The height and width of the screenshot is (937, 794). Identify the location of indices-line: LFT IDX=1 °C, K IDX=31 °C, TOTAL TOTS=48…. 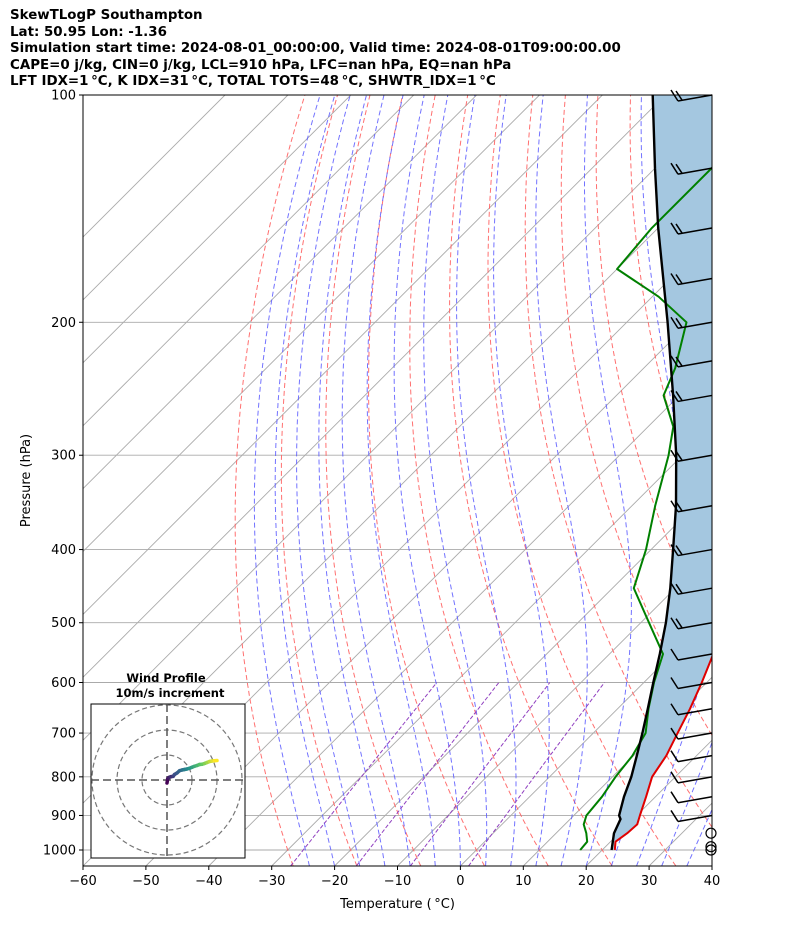
(253, 81).